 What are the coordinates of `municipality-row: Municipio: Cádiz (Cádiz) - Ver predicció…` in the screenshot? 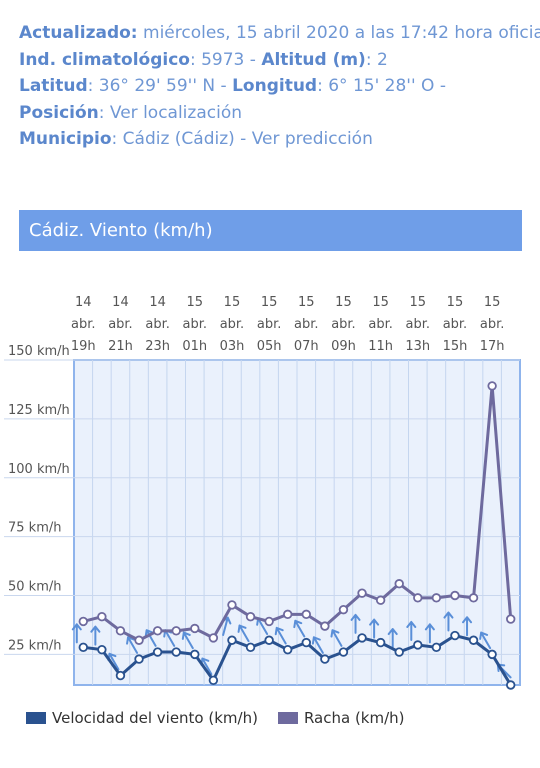 It's located at (279, 139).